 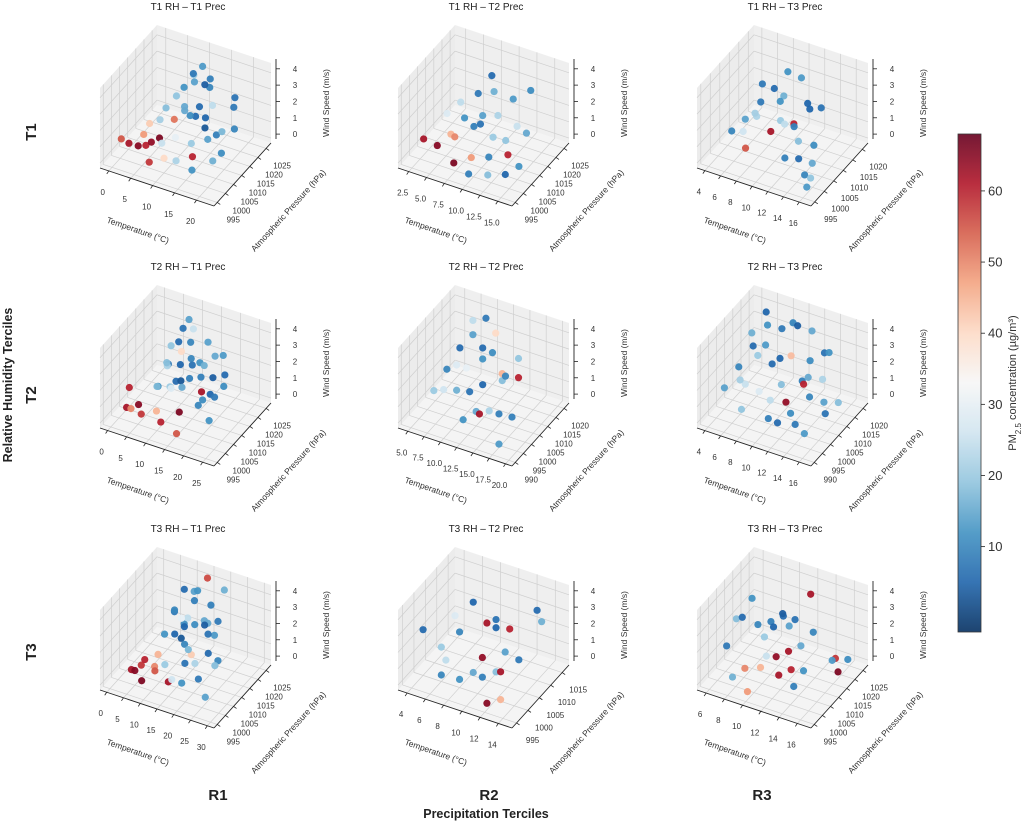 I want to click on x-tick-label: 10, so click(x=134, y=724).